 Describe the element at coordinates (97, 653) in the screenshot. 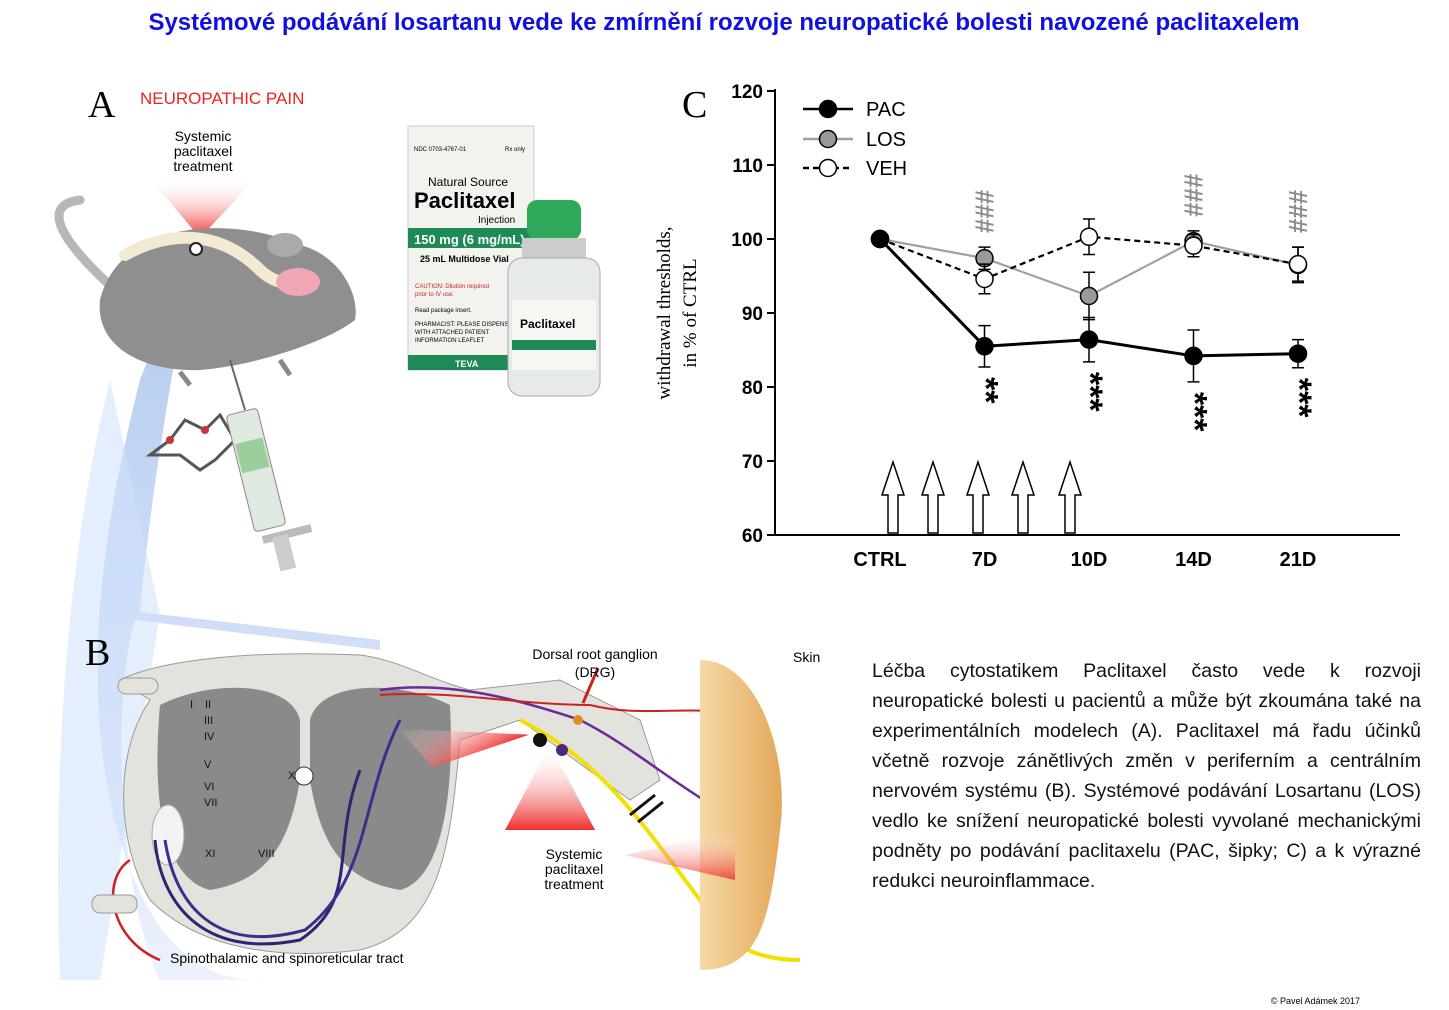

I see `panel-letter: B` at that location.